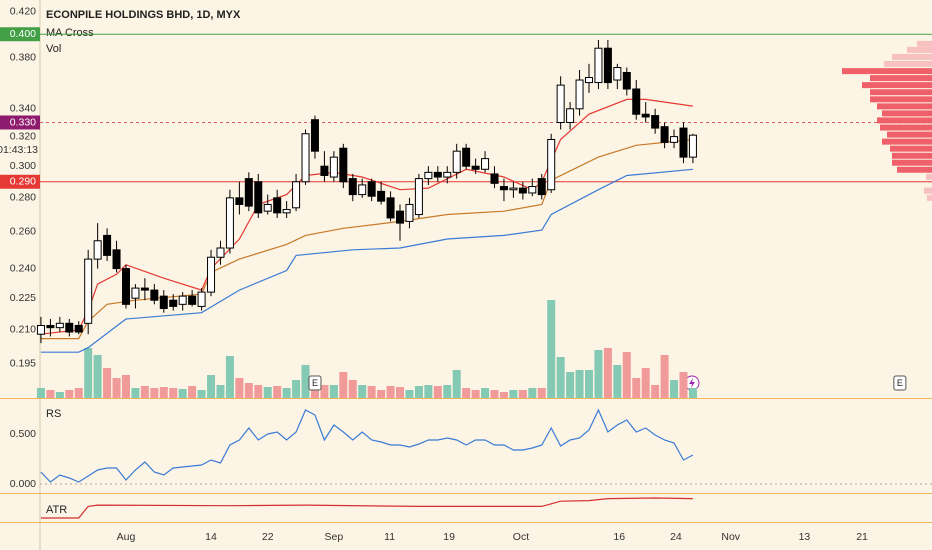 This screenshot has height=550, width=932. Describe the element at coordinates (23, 58) in the screenshot. I see `y-tick-label: 0.380` at that location.